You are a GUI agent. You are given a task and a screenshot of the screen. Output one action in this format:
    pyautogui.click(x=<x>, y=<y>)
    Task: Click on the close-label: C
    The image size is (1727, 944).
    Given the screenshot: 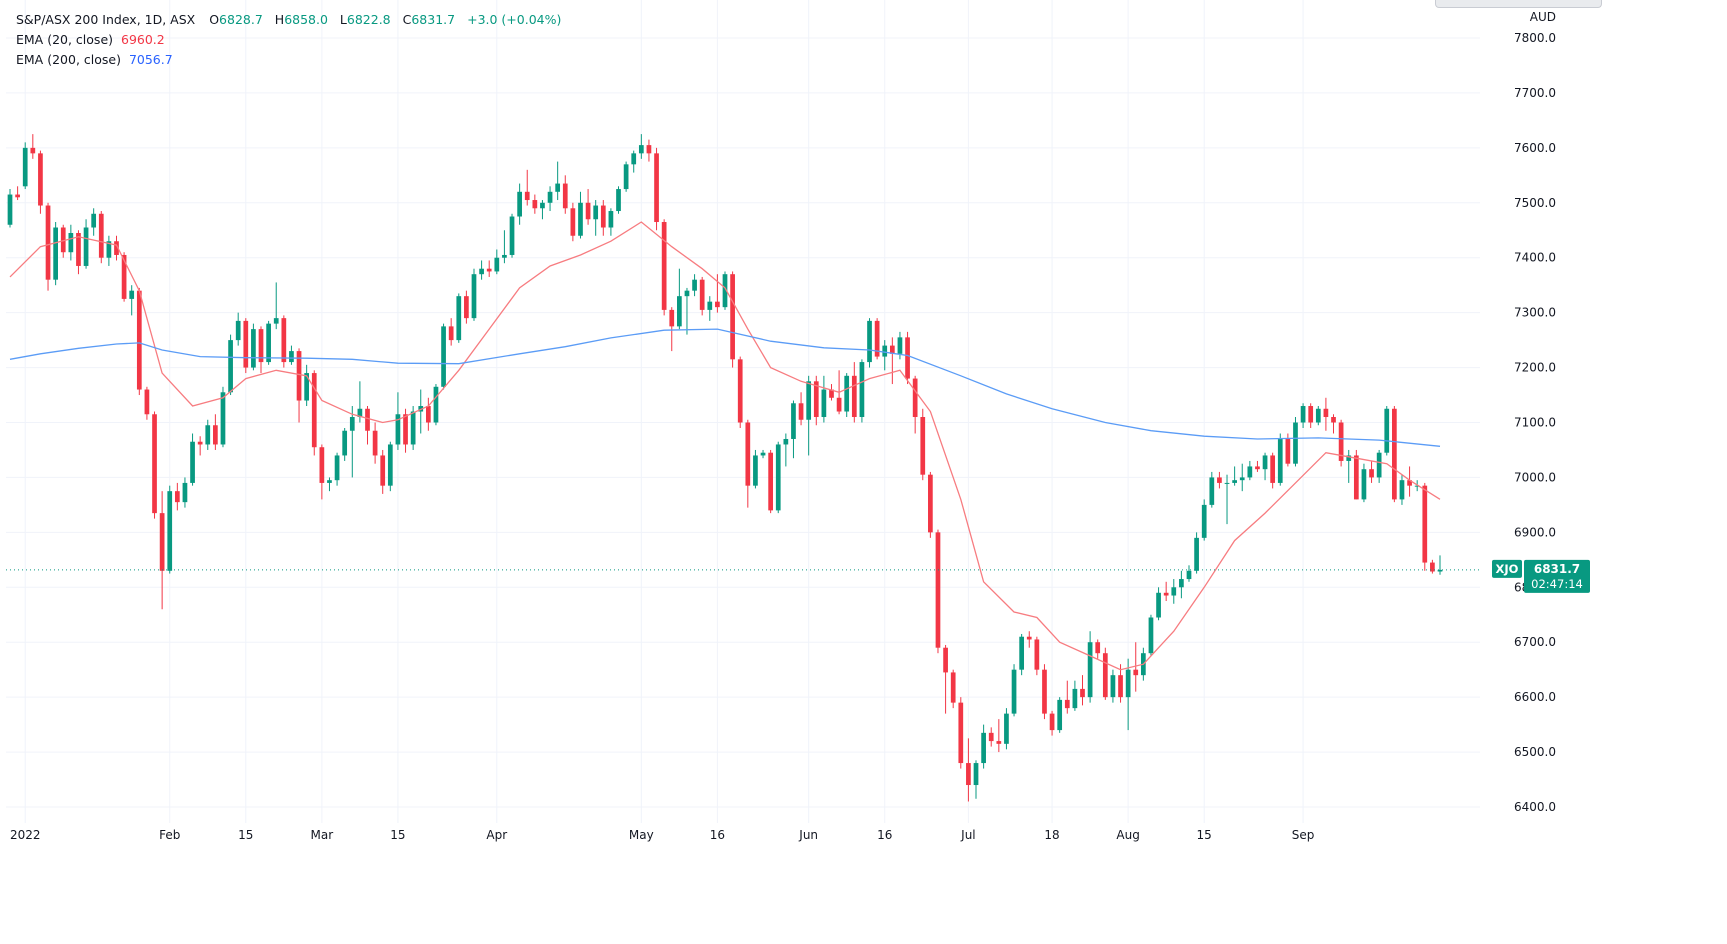 What is the action you would take?
    pyautogui.click(x=407, y=19)
    